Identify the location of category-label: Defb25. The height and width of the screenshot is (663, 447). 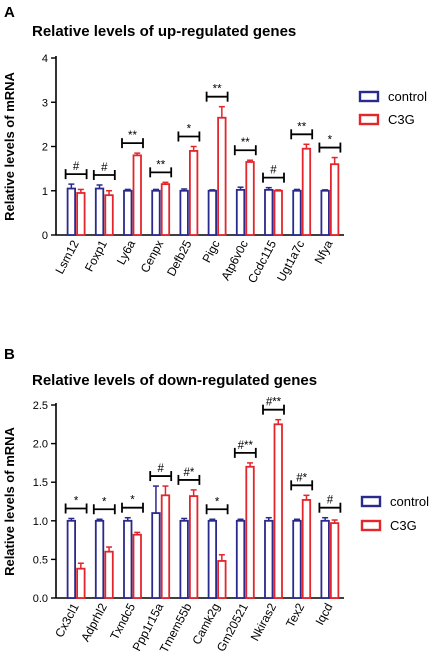
(179, 258).